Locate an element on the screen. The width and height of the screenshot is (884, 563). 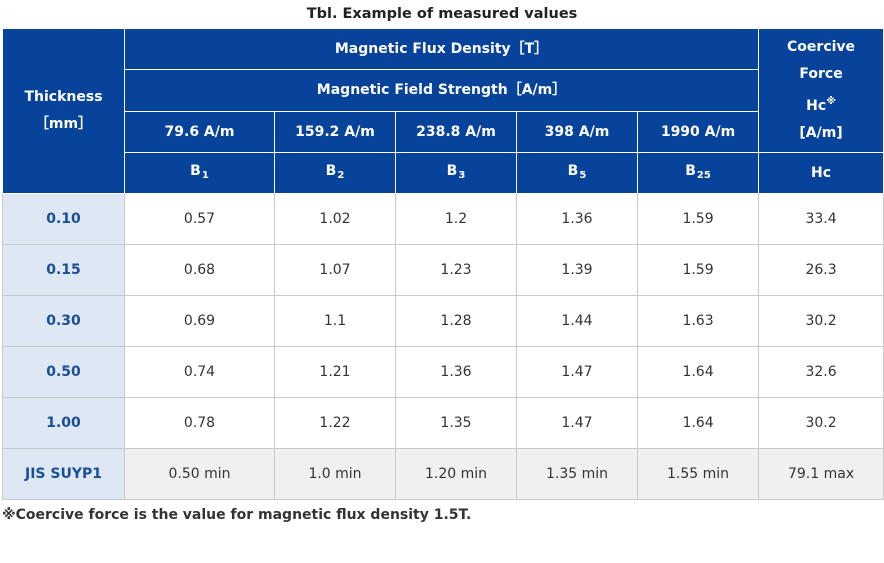
flux-density-header: Magnetic Flux Density［T］ is located at coordinates (441, 49).